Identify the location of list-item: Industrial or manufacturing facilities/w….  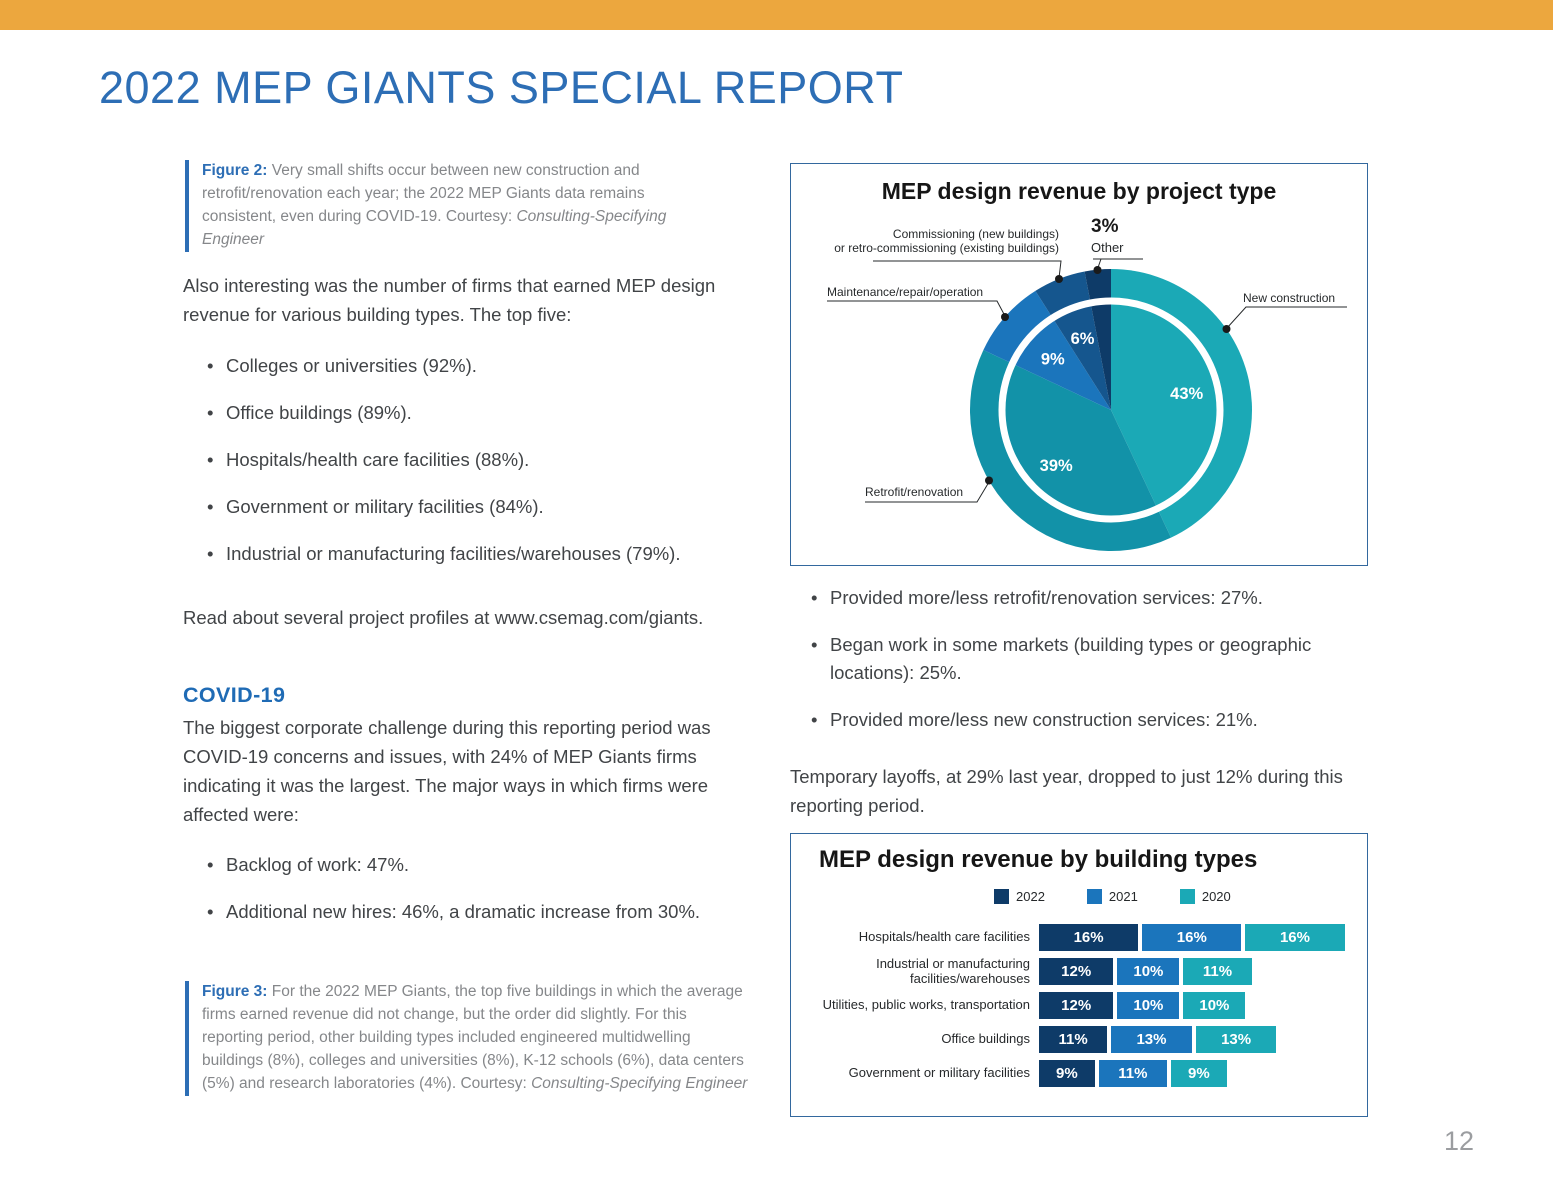
(486, 554).